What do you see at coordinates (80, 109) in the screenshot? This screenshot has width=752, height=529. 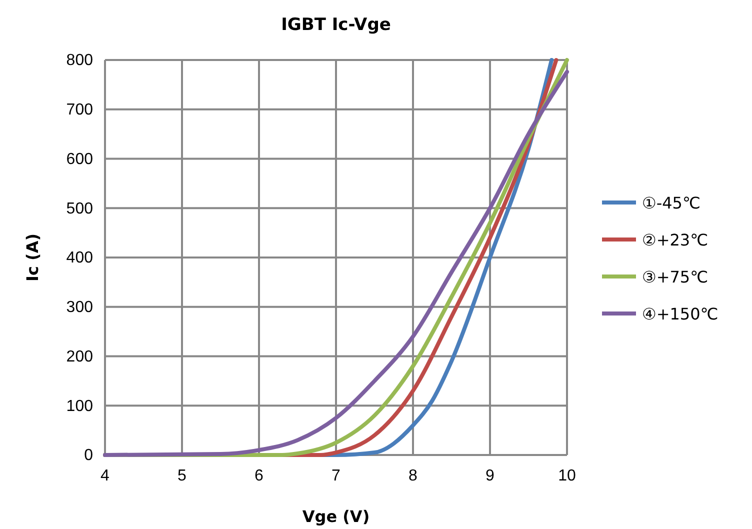 I see `y-tick-label: 700` at bounding box center [80, 109].